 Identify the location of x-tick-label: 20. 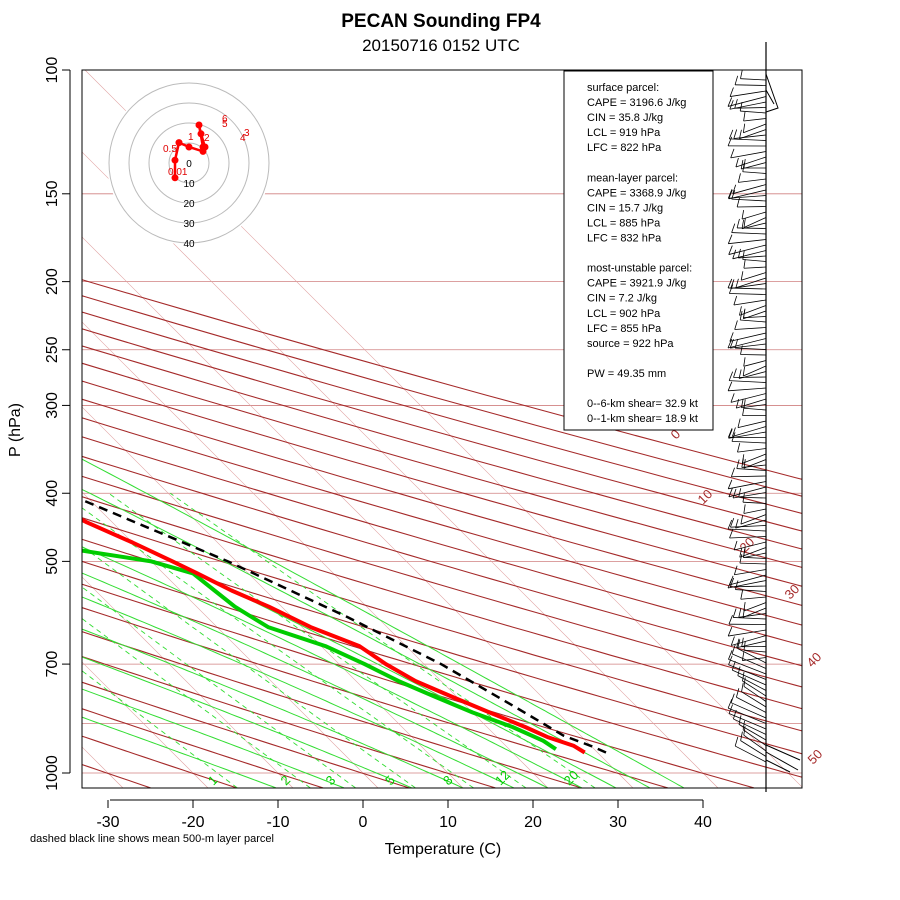
(533, 822).